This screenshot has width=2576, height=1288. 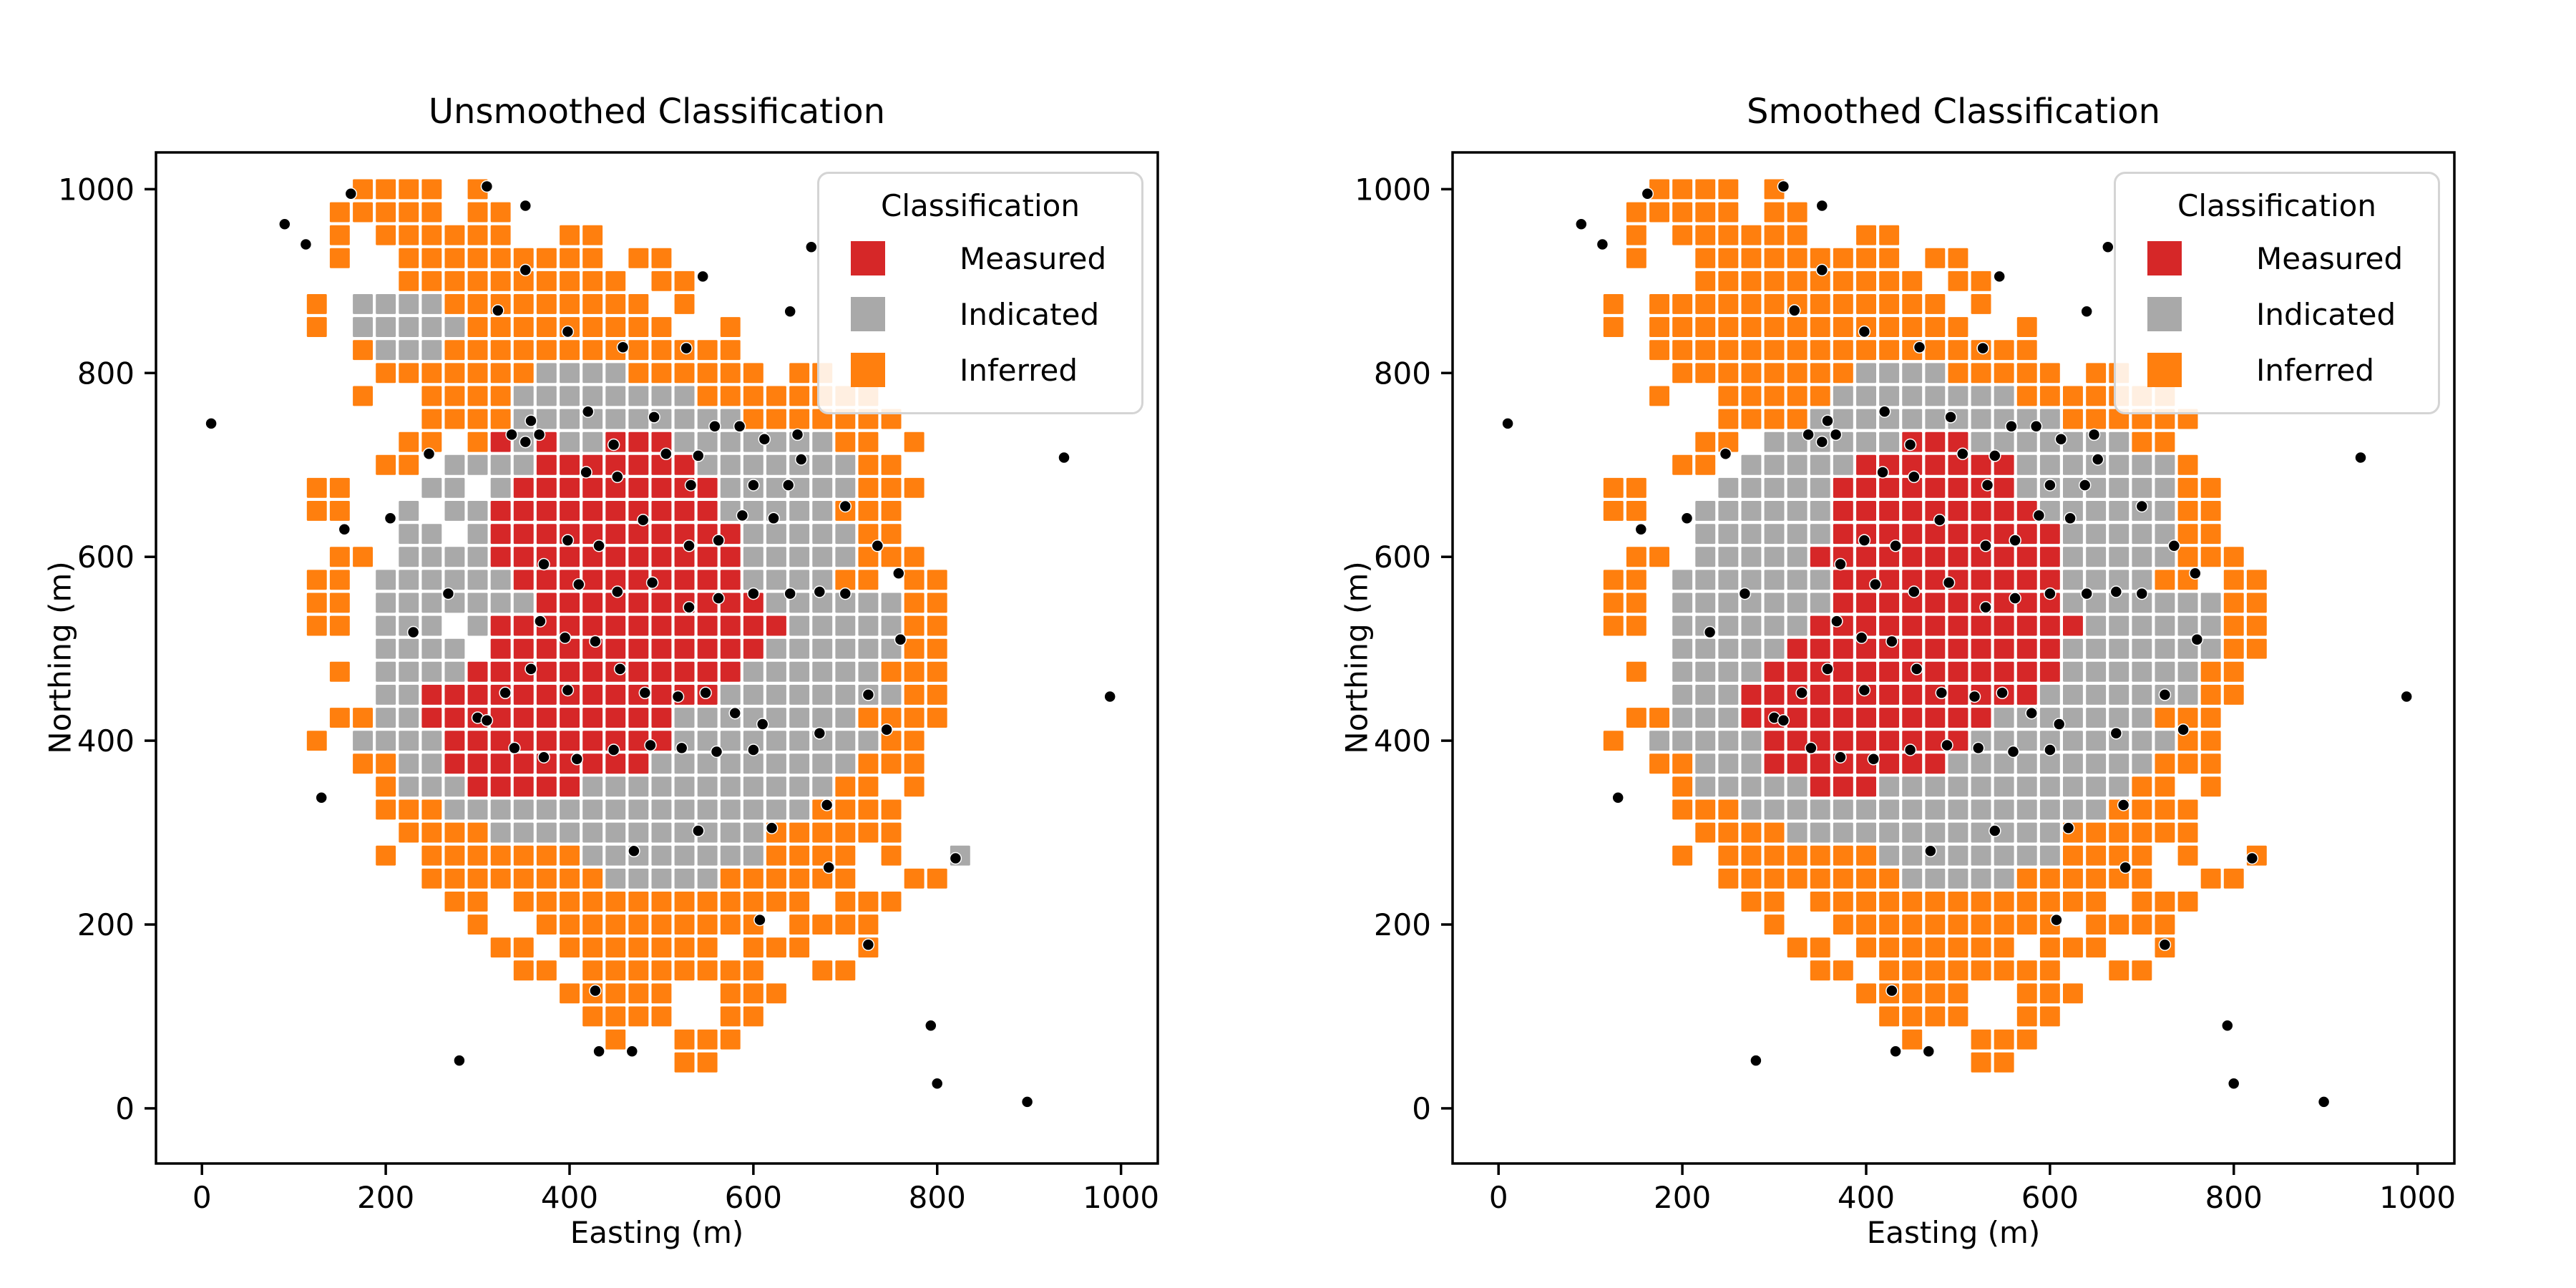 I want to click on left-panel-title: Unsmoothed Classification, so click(x=657, y=112).